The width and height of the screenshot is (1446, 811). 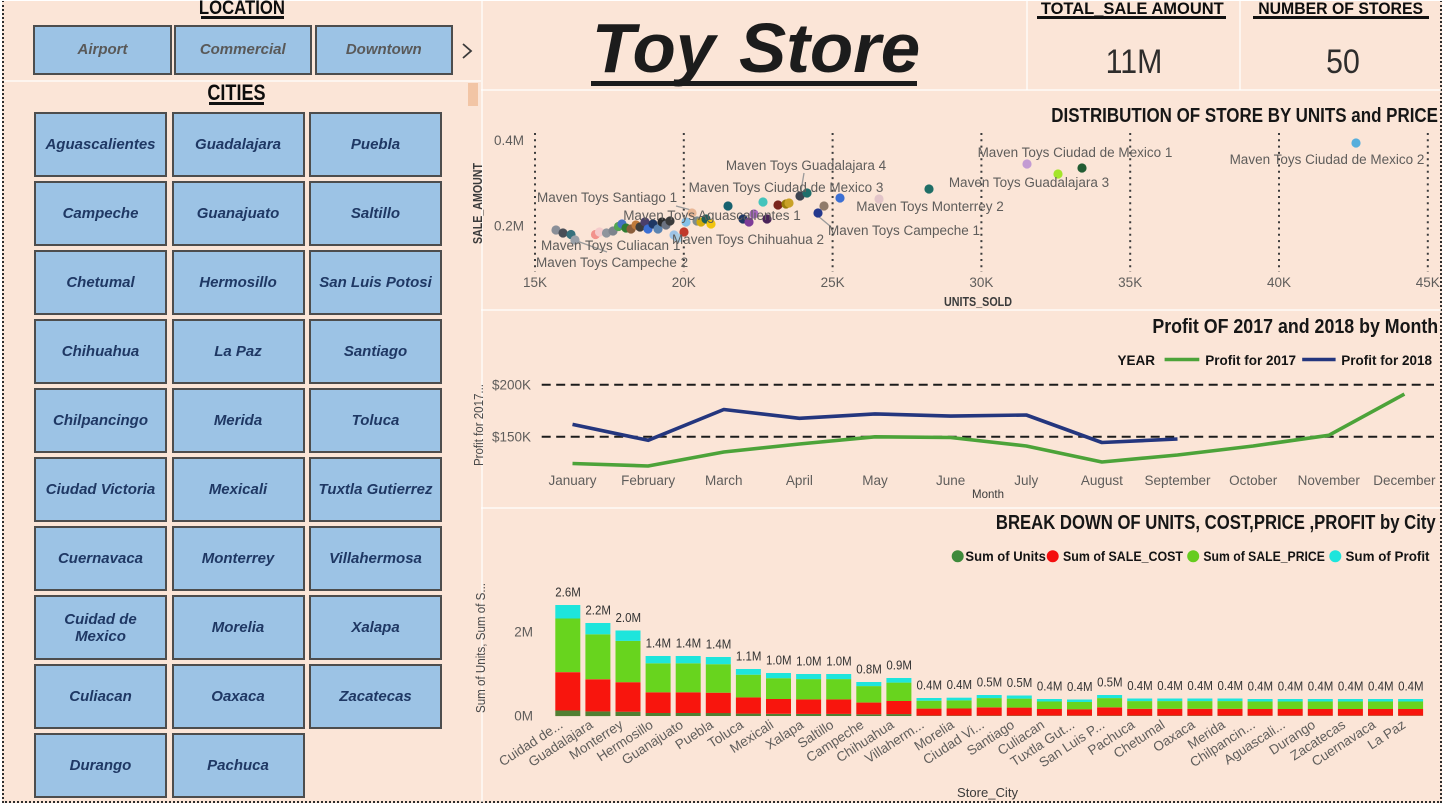 I want to click on svg-text: 1.1M, so click(x=749, y=655).